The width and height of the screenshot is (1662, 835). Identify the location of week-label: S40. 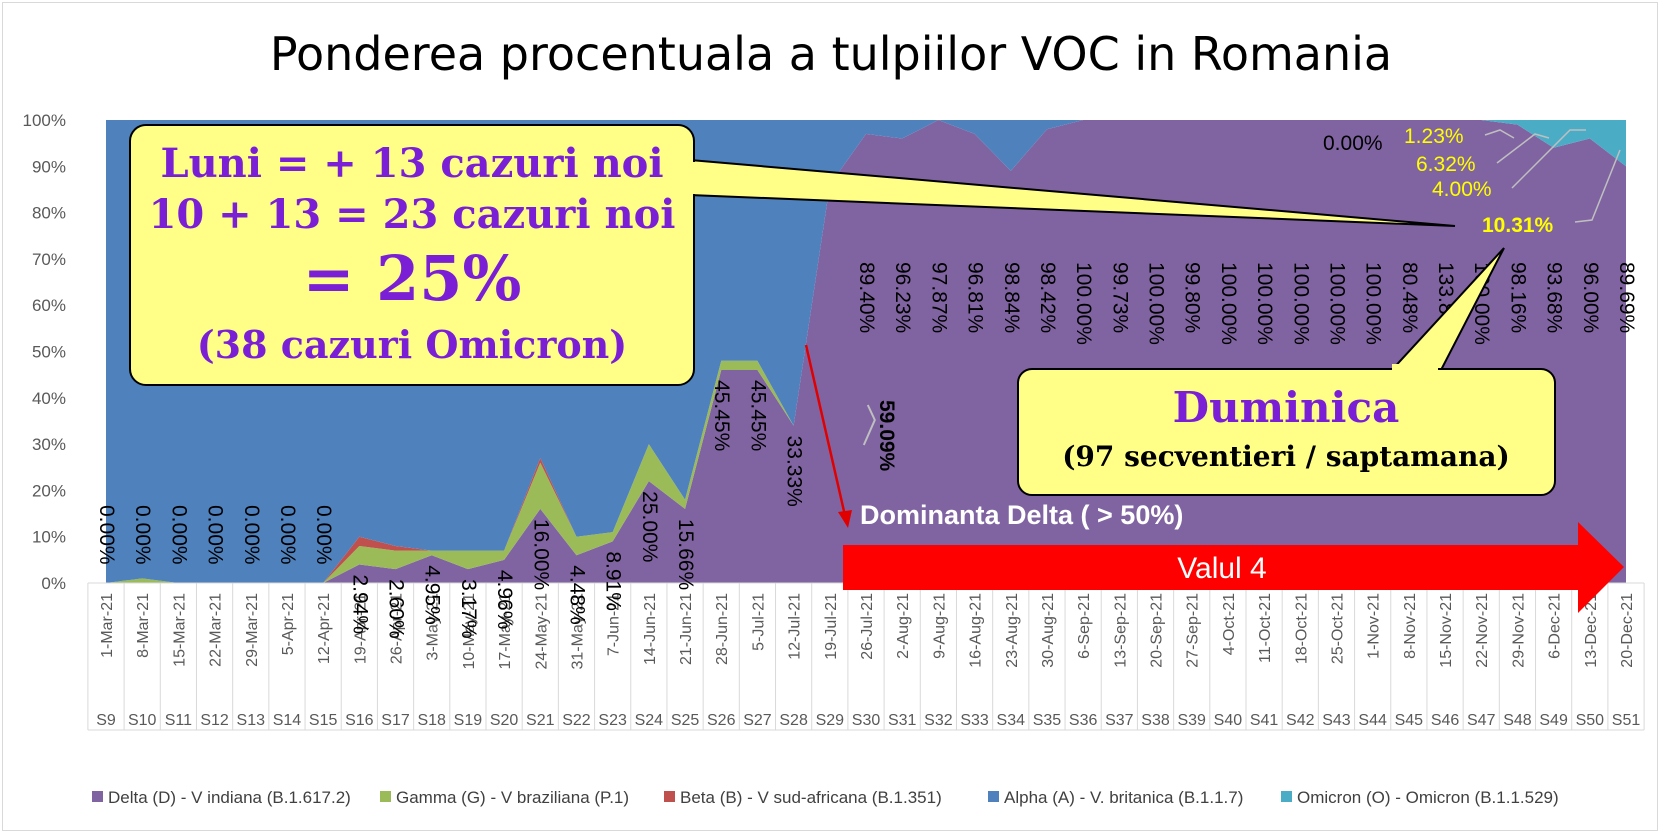
(1228, 720).